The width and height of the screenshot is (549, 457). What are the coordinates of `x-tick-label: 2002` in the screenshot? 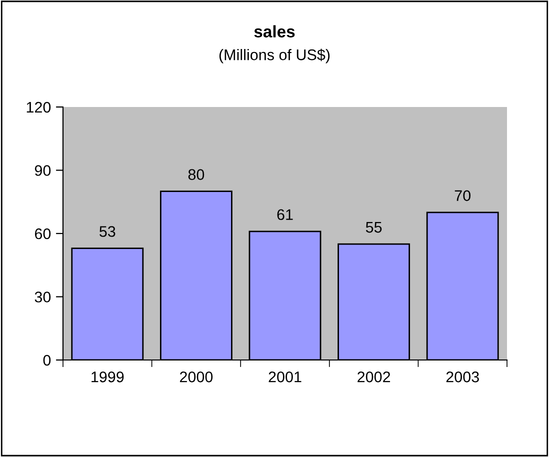 It's located at (374, 377).